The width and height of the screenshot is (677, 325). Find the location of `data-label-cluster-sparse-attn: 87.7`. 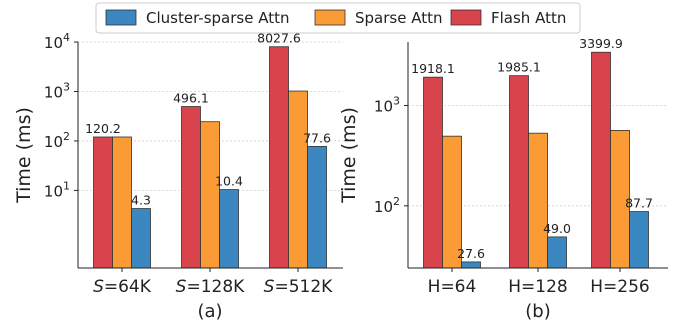

data-label-cluster-sparse-attn: 87.7 is located at coordinates (639, 203).